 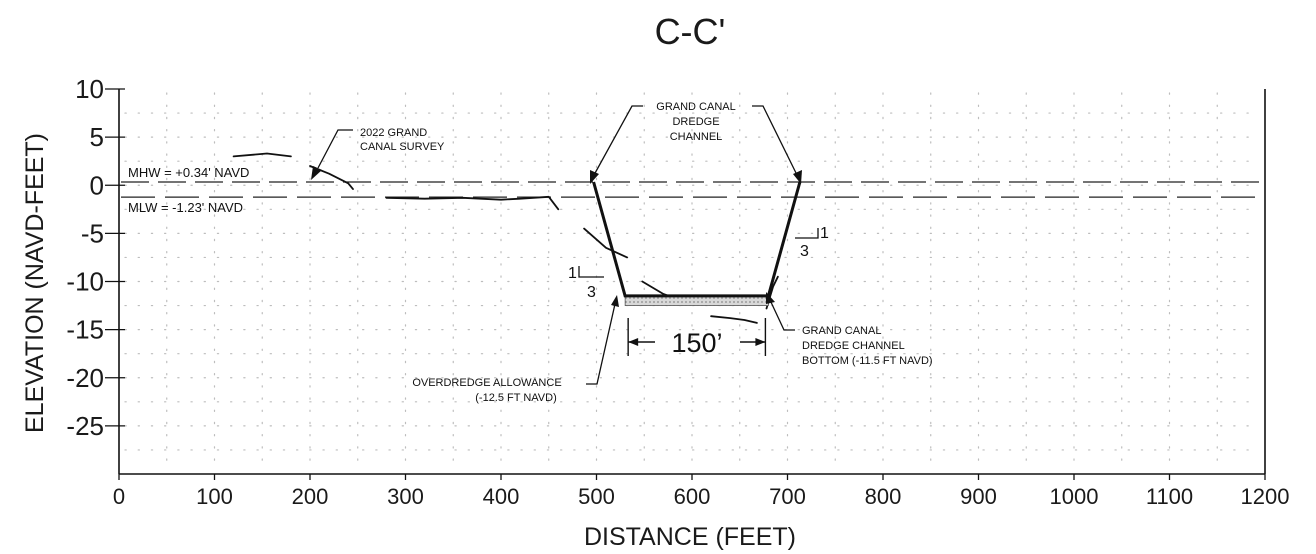 I want to click on x-tick-label: 200, so click(x=310, y=496).